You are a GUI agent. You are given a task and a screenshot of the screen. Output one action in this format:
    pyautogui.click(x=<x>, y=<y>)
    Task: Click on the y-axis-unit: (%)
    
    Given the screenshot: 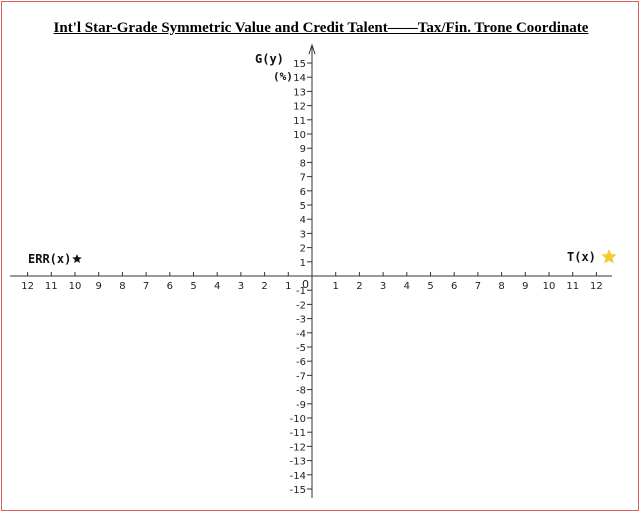 What is the action you would take?
    pyautogui.click(x=283, y=76)
    